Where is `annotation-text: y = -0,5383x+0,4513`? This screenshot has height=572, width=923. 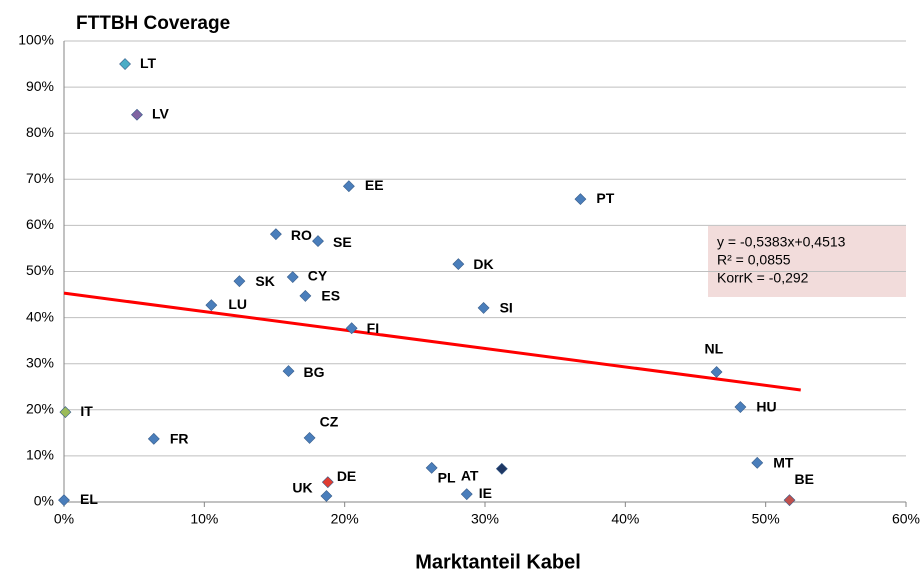 annotation-text: y = -0,5383x+0,4513 is located at coordinates (781, 242).